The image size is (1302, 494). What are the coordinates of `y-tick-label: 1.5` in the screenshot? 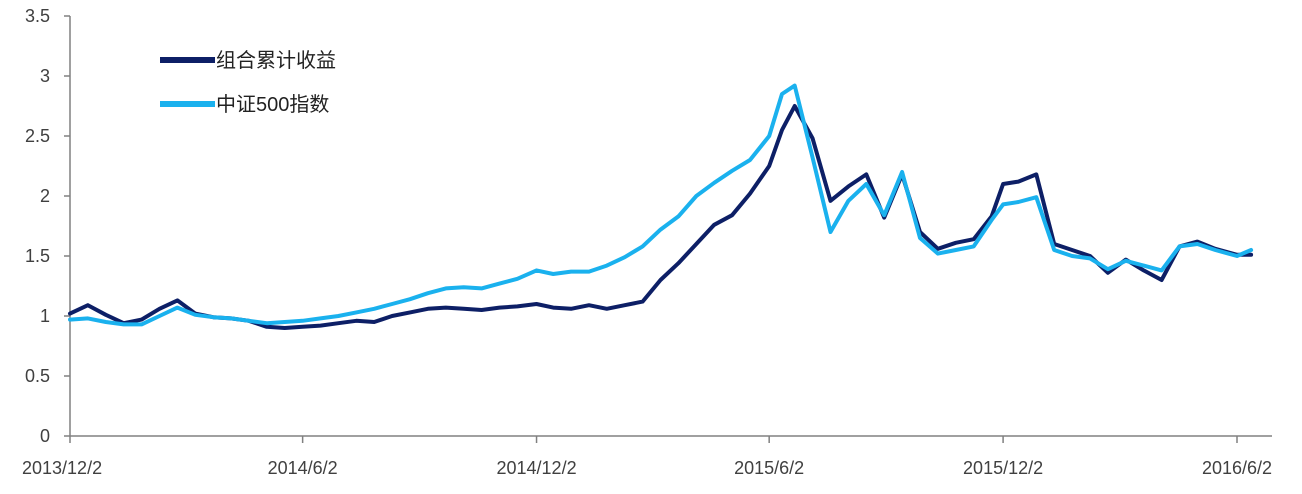 It's located at (37, 256).